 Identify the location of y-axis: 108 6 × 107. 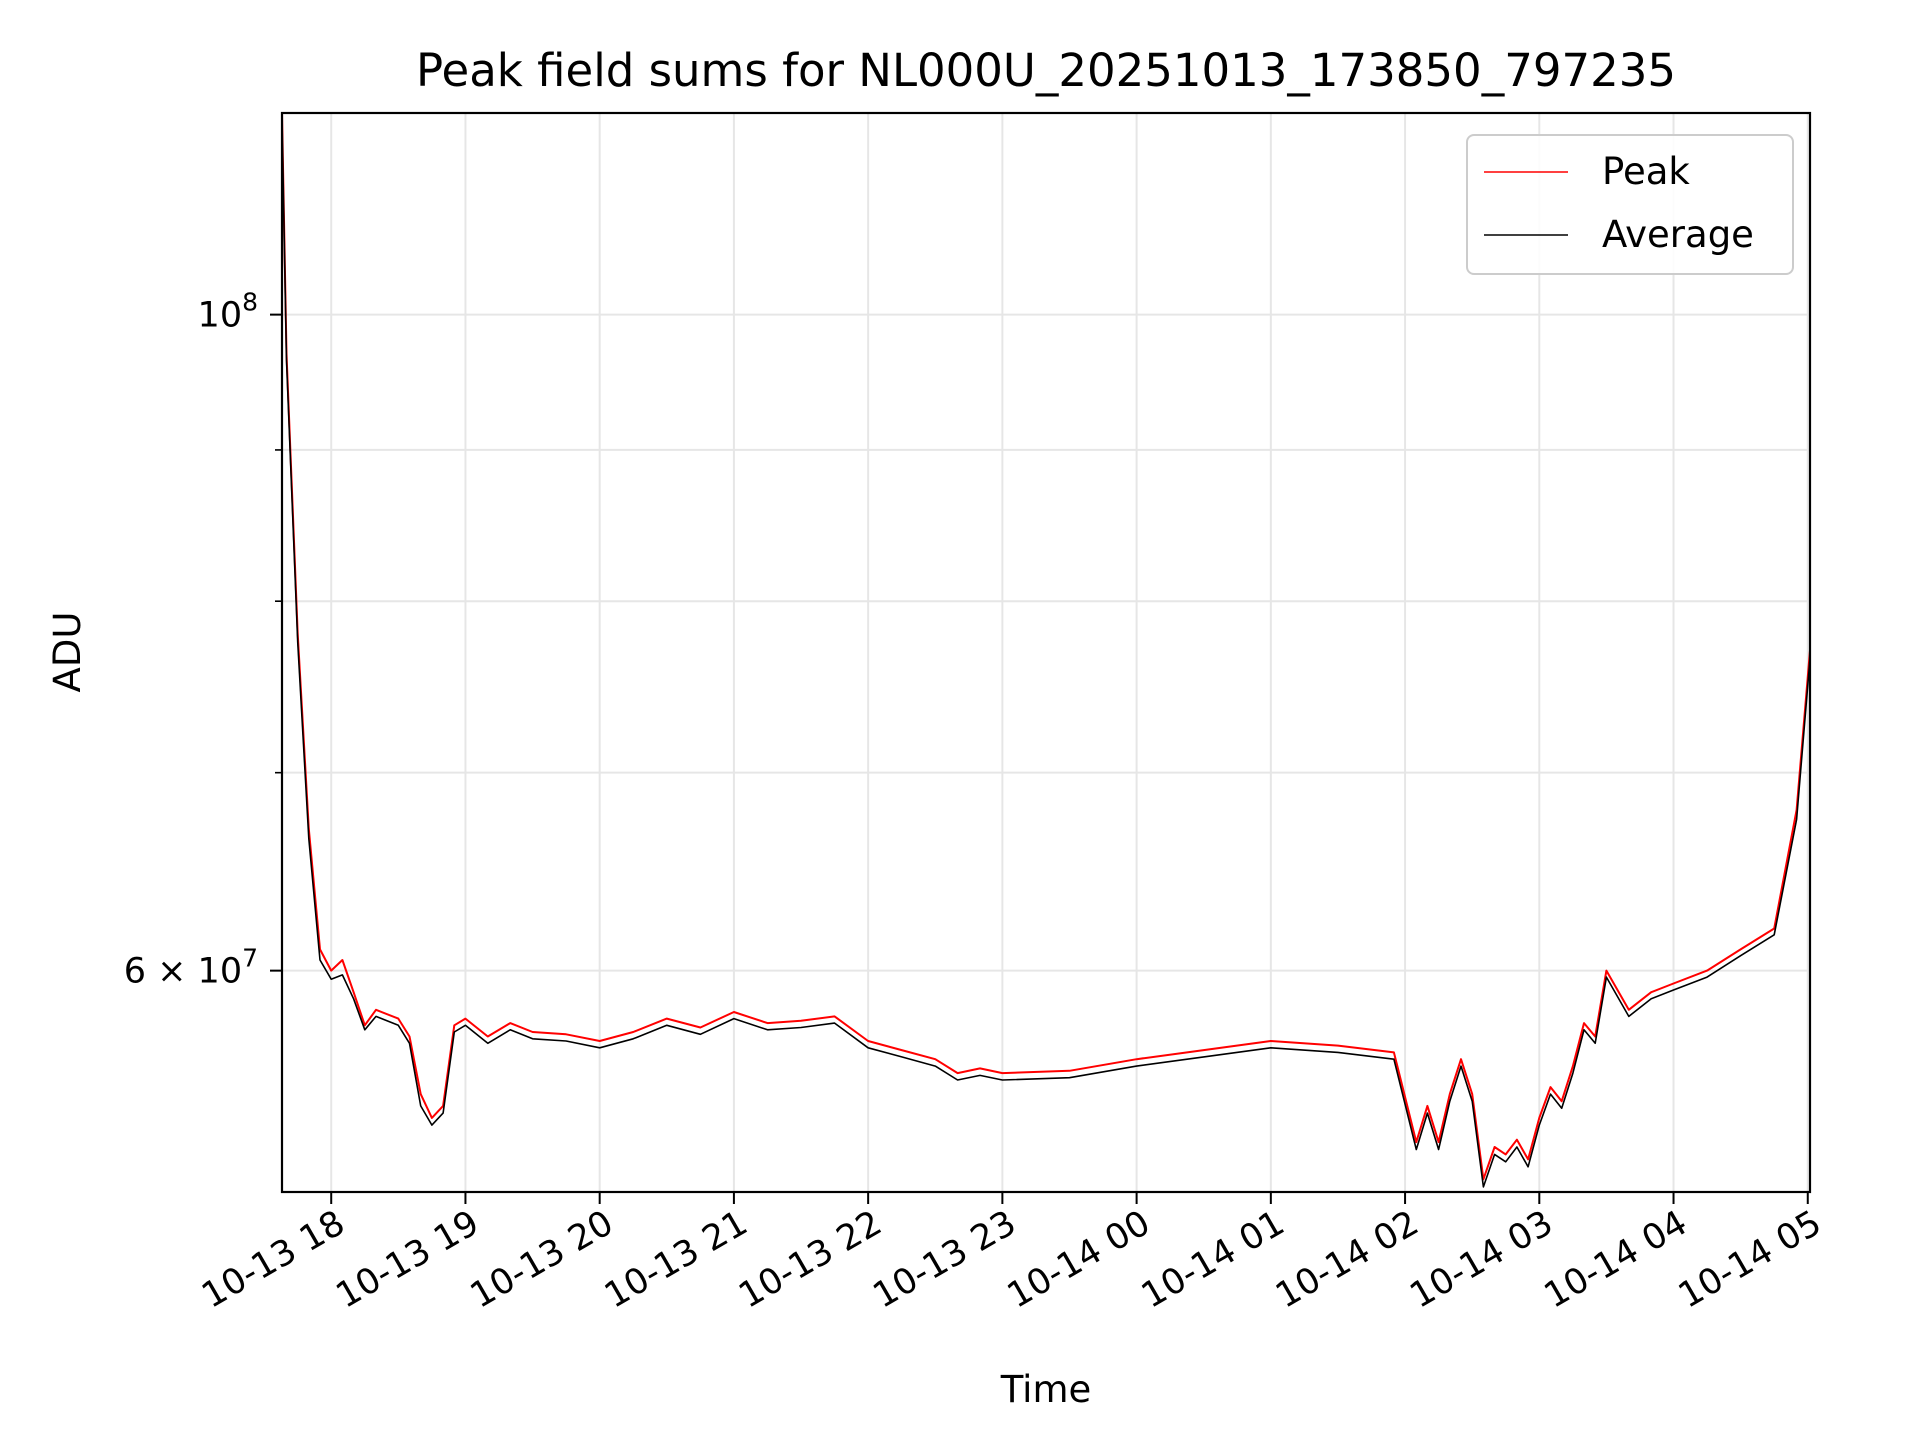
(203, 640).